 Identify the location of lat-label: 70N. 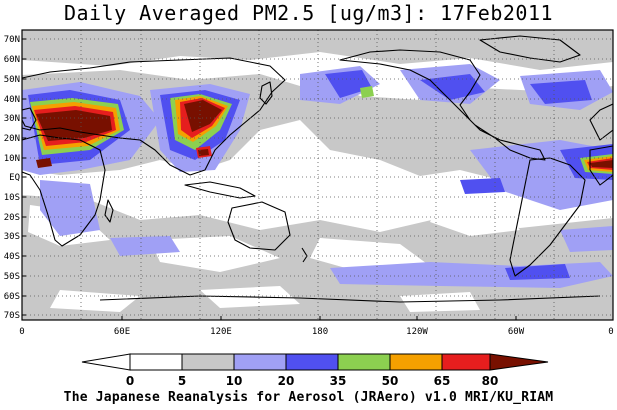
(12, 40).